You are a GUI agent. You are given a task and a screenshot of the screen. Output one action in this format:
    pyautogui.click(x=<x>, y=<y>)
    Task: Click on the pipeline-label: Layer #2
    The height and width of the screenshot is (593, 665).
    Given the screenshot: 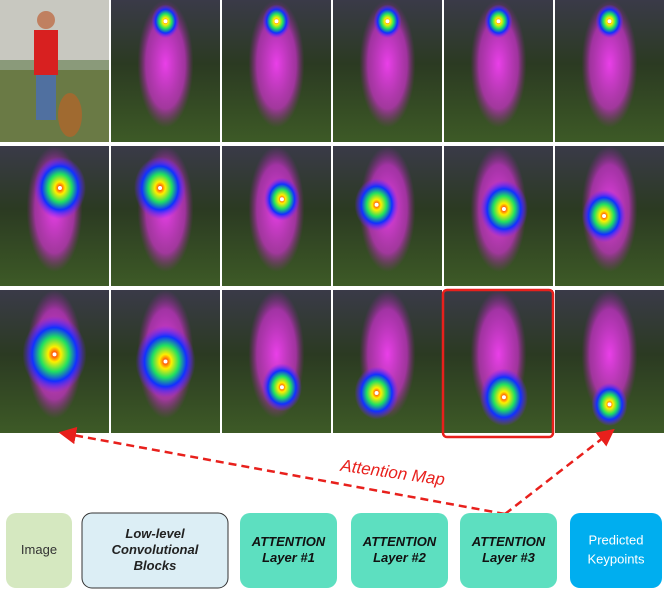 What is the action you would take?
    pyautogui.click(x=400, y=557)
    